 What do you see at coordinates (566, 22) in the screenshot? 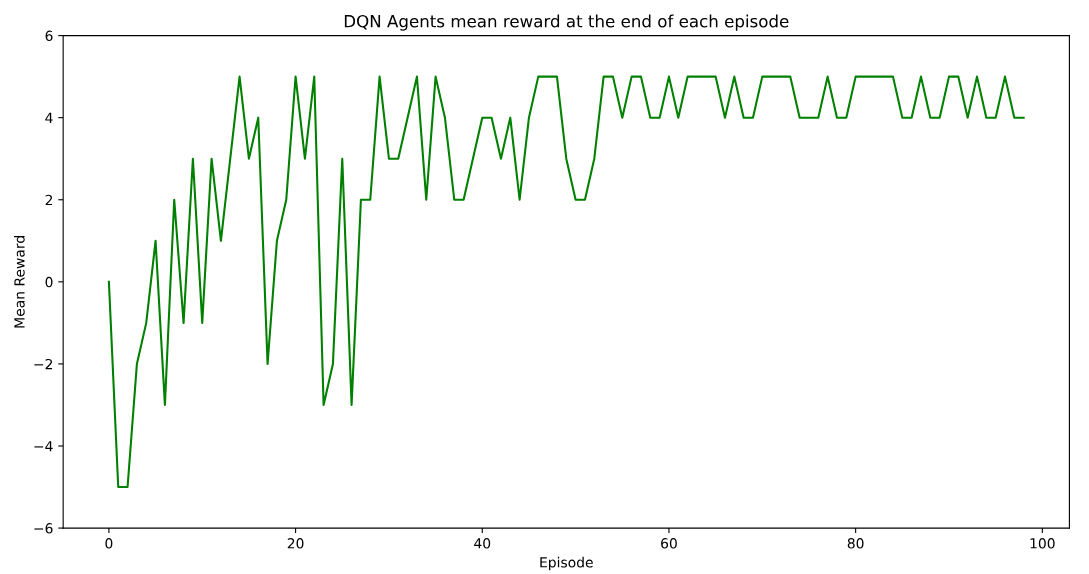
I see `chart-title: DQN Agents mean reward at the end of each episode` at bounding box center [566, 22].